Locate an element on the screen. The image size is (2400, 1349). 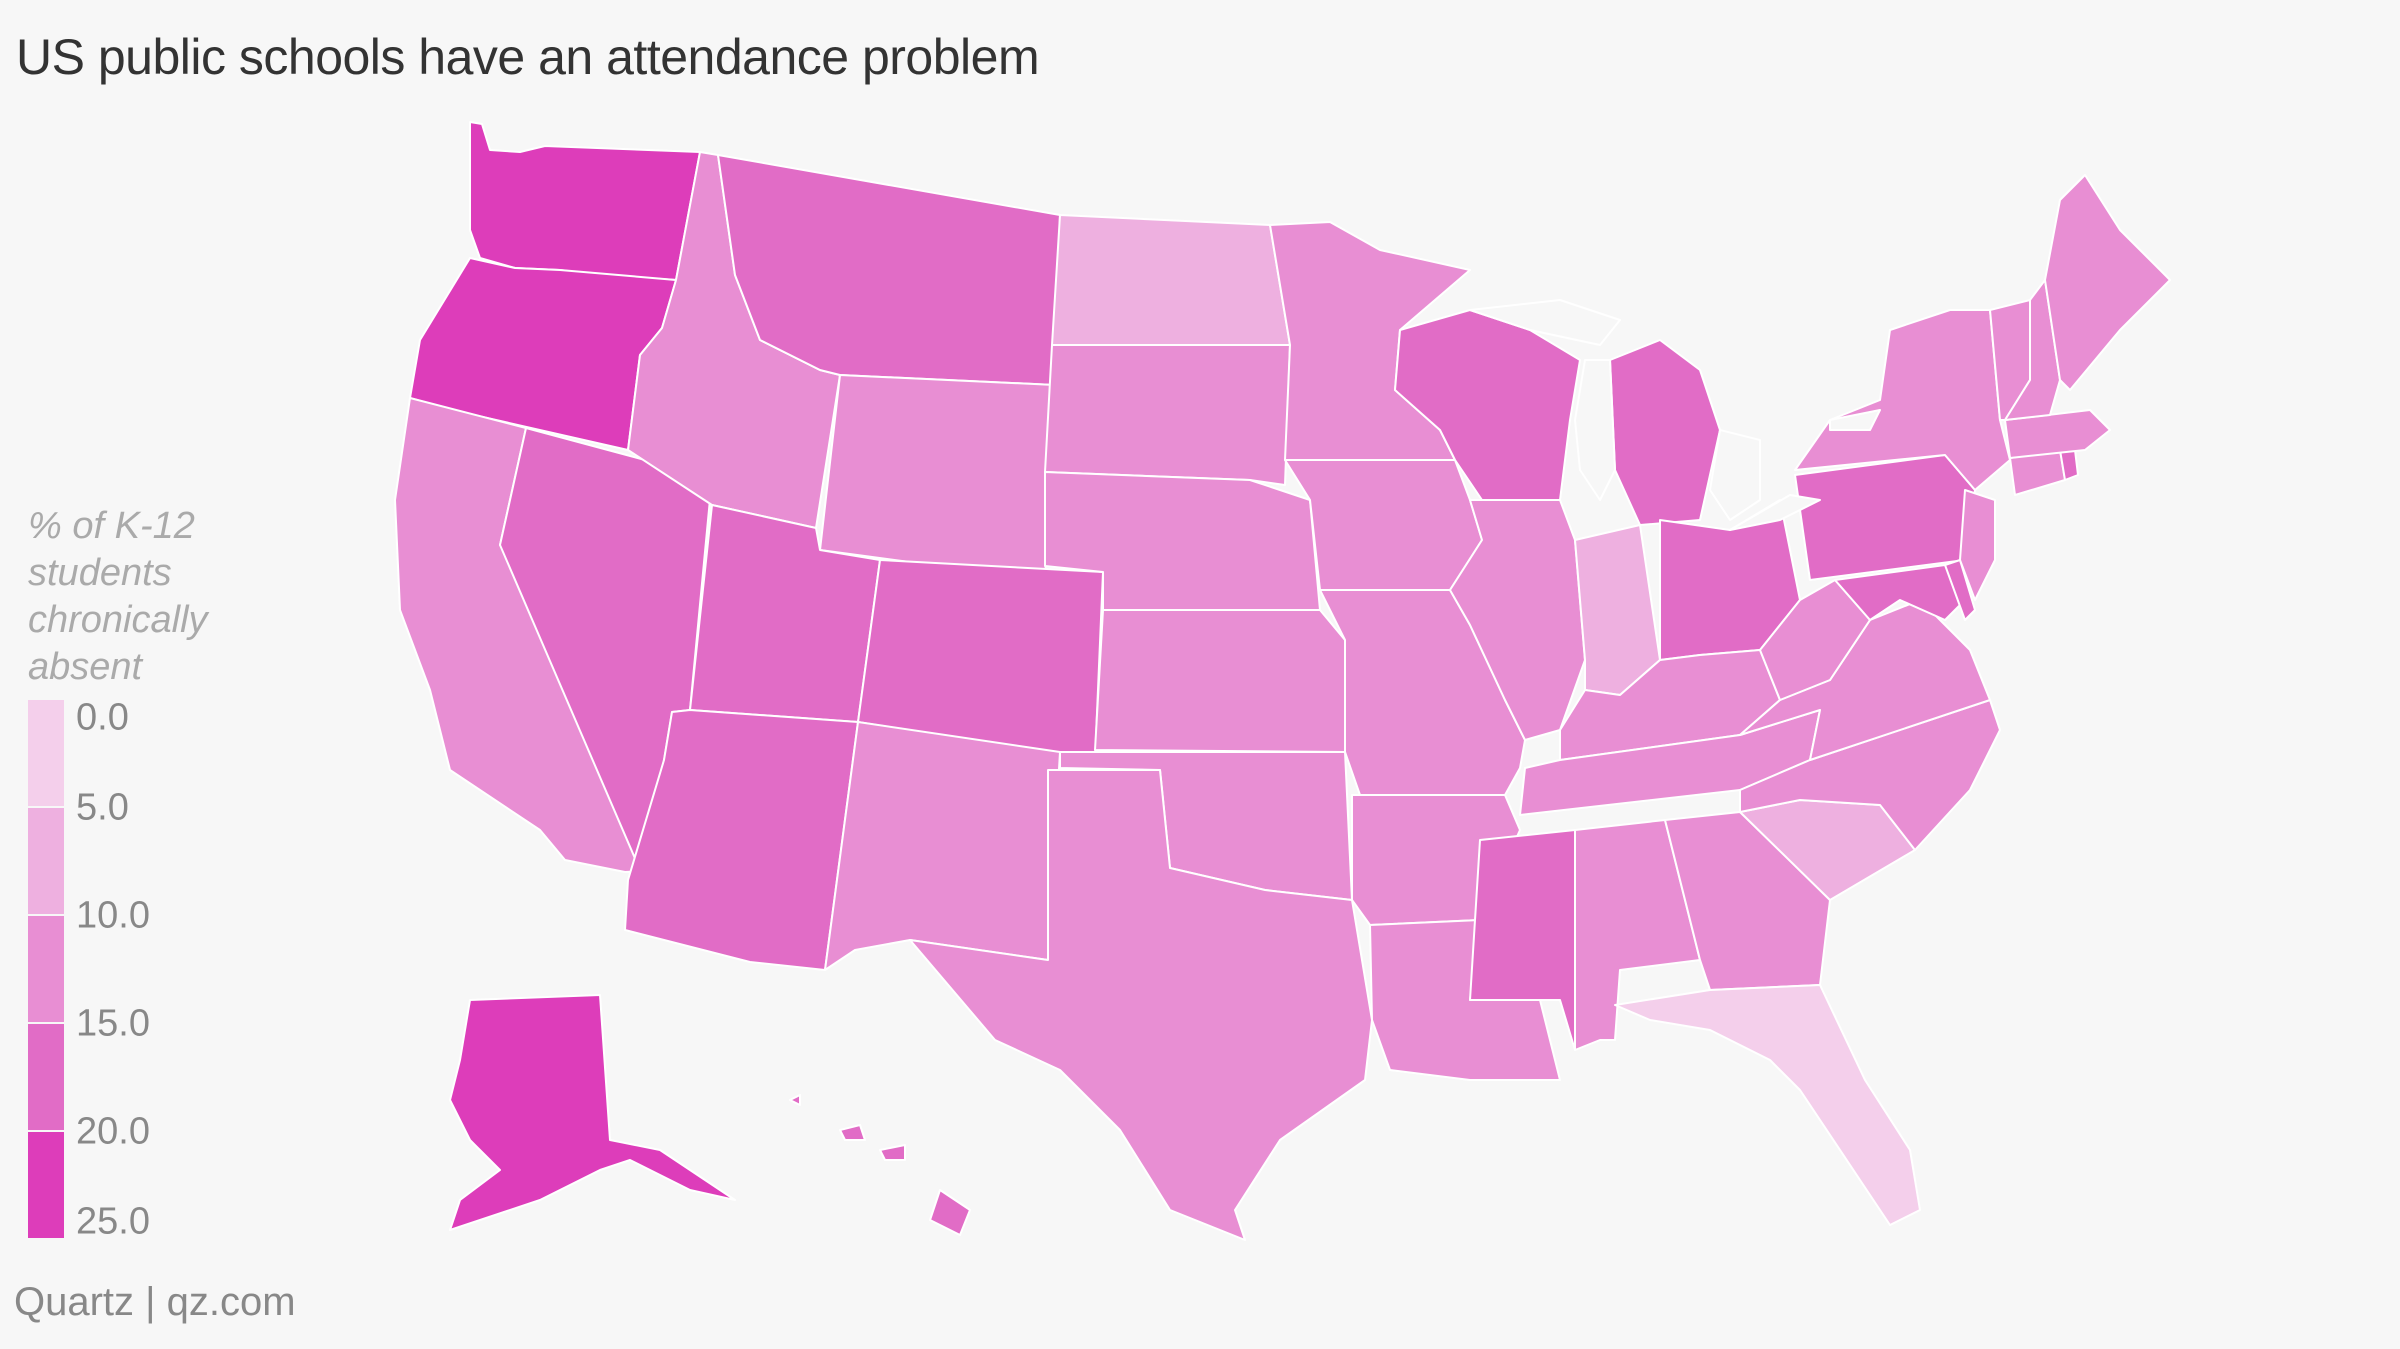
state-delaware is located at coordinates (1960, 590).